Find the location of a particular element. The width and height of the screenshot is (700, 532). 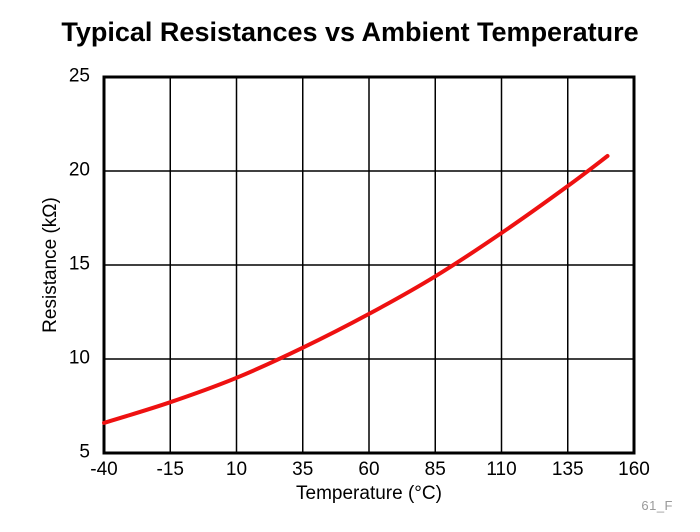

x-tick-label: 135 is located at coordinates (567, 469).